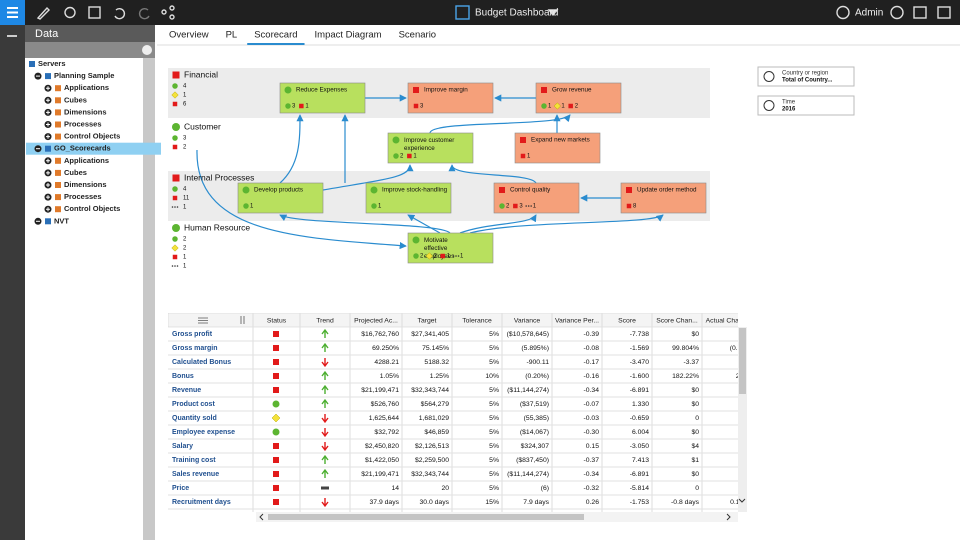  What do you see at coordinates (325, 473) in the screenshot?
I see `trend-up` at bounding box center [325, 473].